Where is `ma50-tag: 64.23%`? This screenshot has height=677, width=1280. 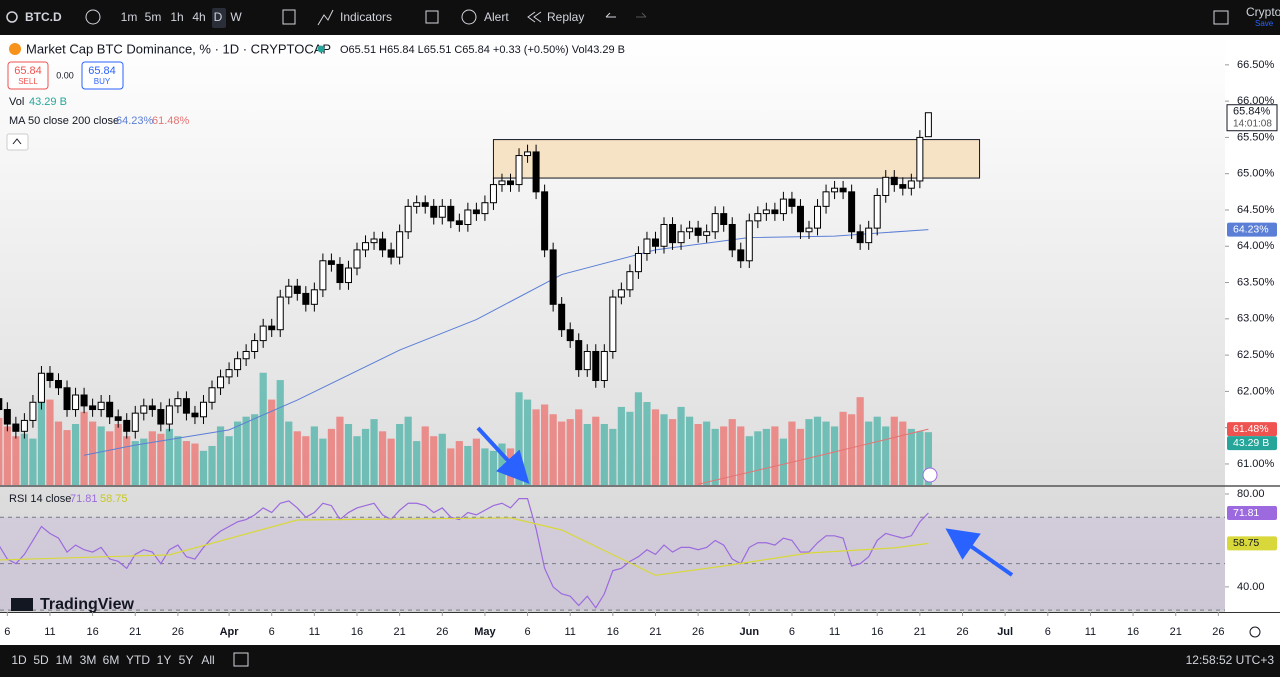
ma50-tag: 64.23% is located at coordinates (1251, 229).